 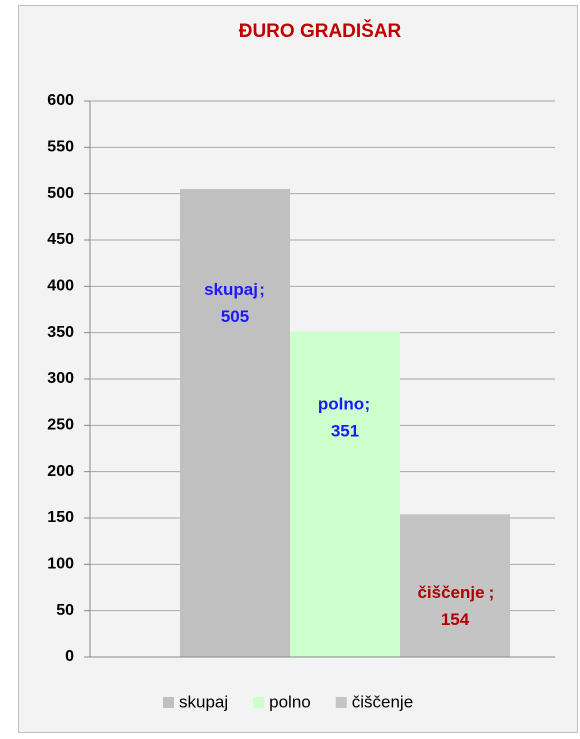 What do you see at coordinates (382, 701) in the screenshot?
I see `legend-label: čiščenje` at bounding box center [382, 701].